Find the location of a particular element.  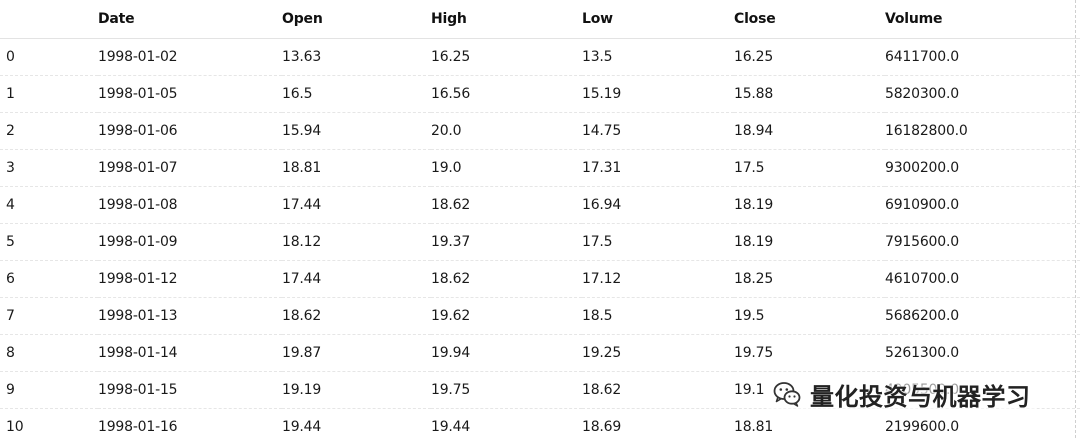

watermark-text: 量化投资与机器学习 is located at coordinates (920, 394).